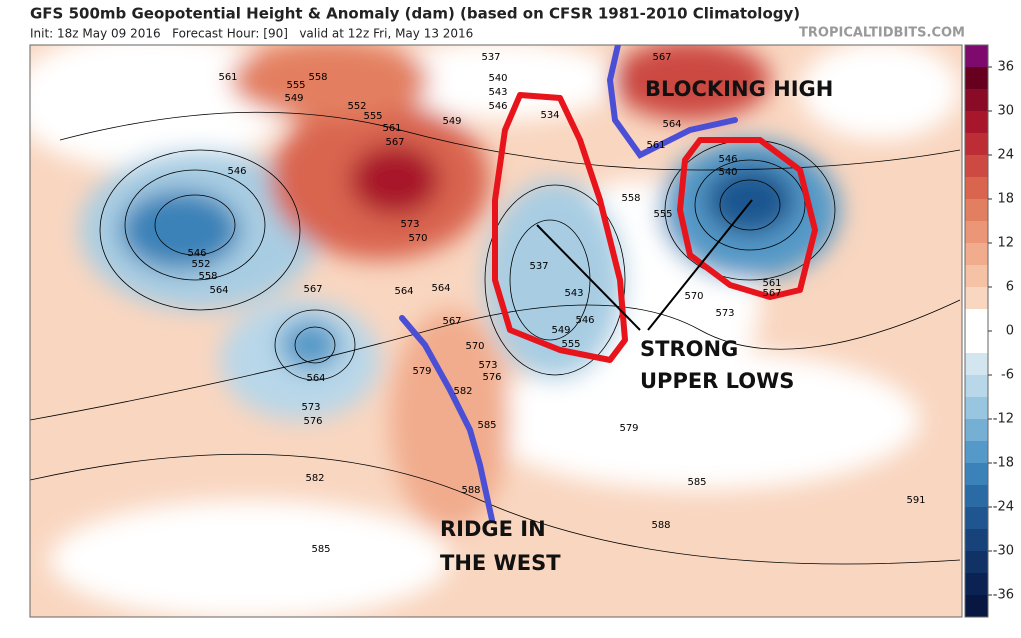 This screenshot has height=638, width=1021. I want to click on contour-label: 564, so click(403, 291).